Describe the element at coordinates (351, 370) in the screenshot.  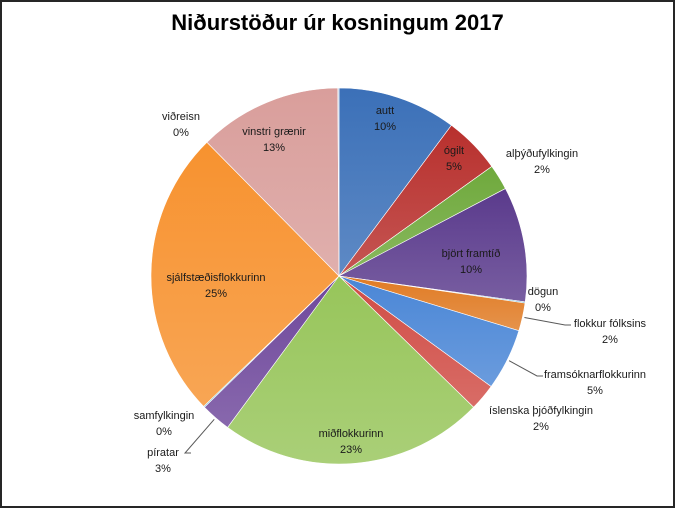
I see `pie-slice-miðflokkurinn` at that location.